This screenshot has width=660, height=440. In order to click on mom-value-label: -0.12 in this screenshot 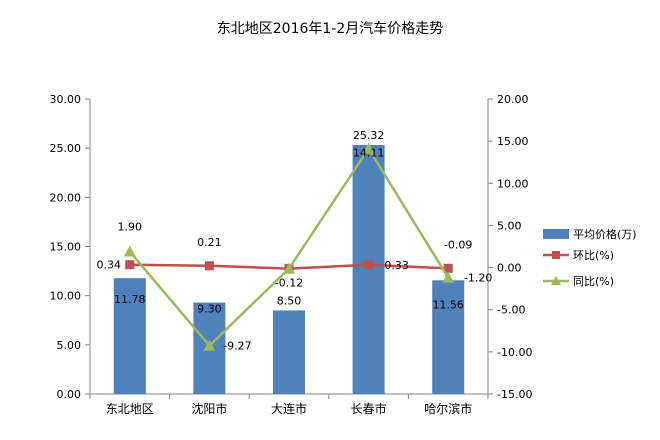, I will do `click(289, 283)`.